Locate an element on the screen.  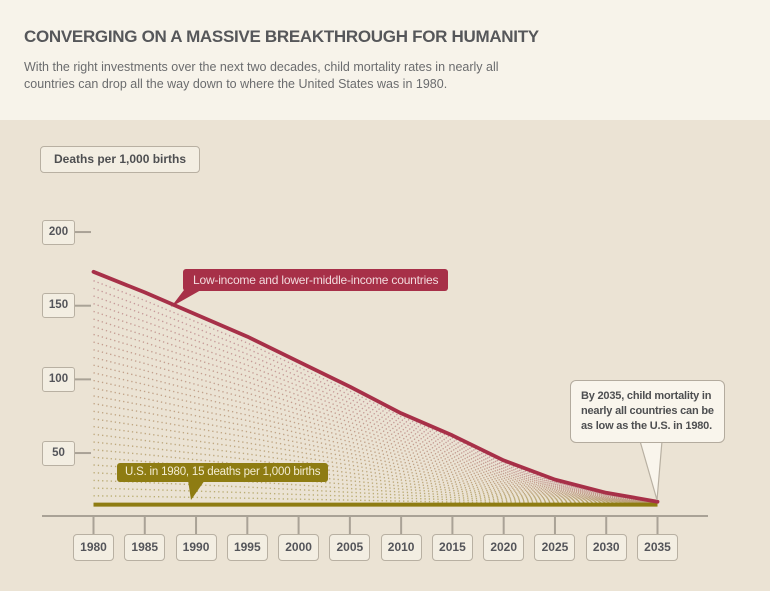
x-axis-tick-label: 1980 is located at coordinates (93, 547).